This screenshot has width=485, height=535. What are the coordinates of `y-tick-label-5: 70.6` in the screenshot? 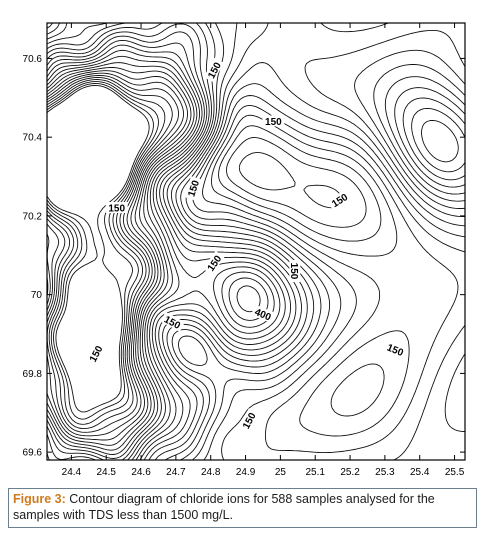 It's located at (33, 59).